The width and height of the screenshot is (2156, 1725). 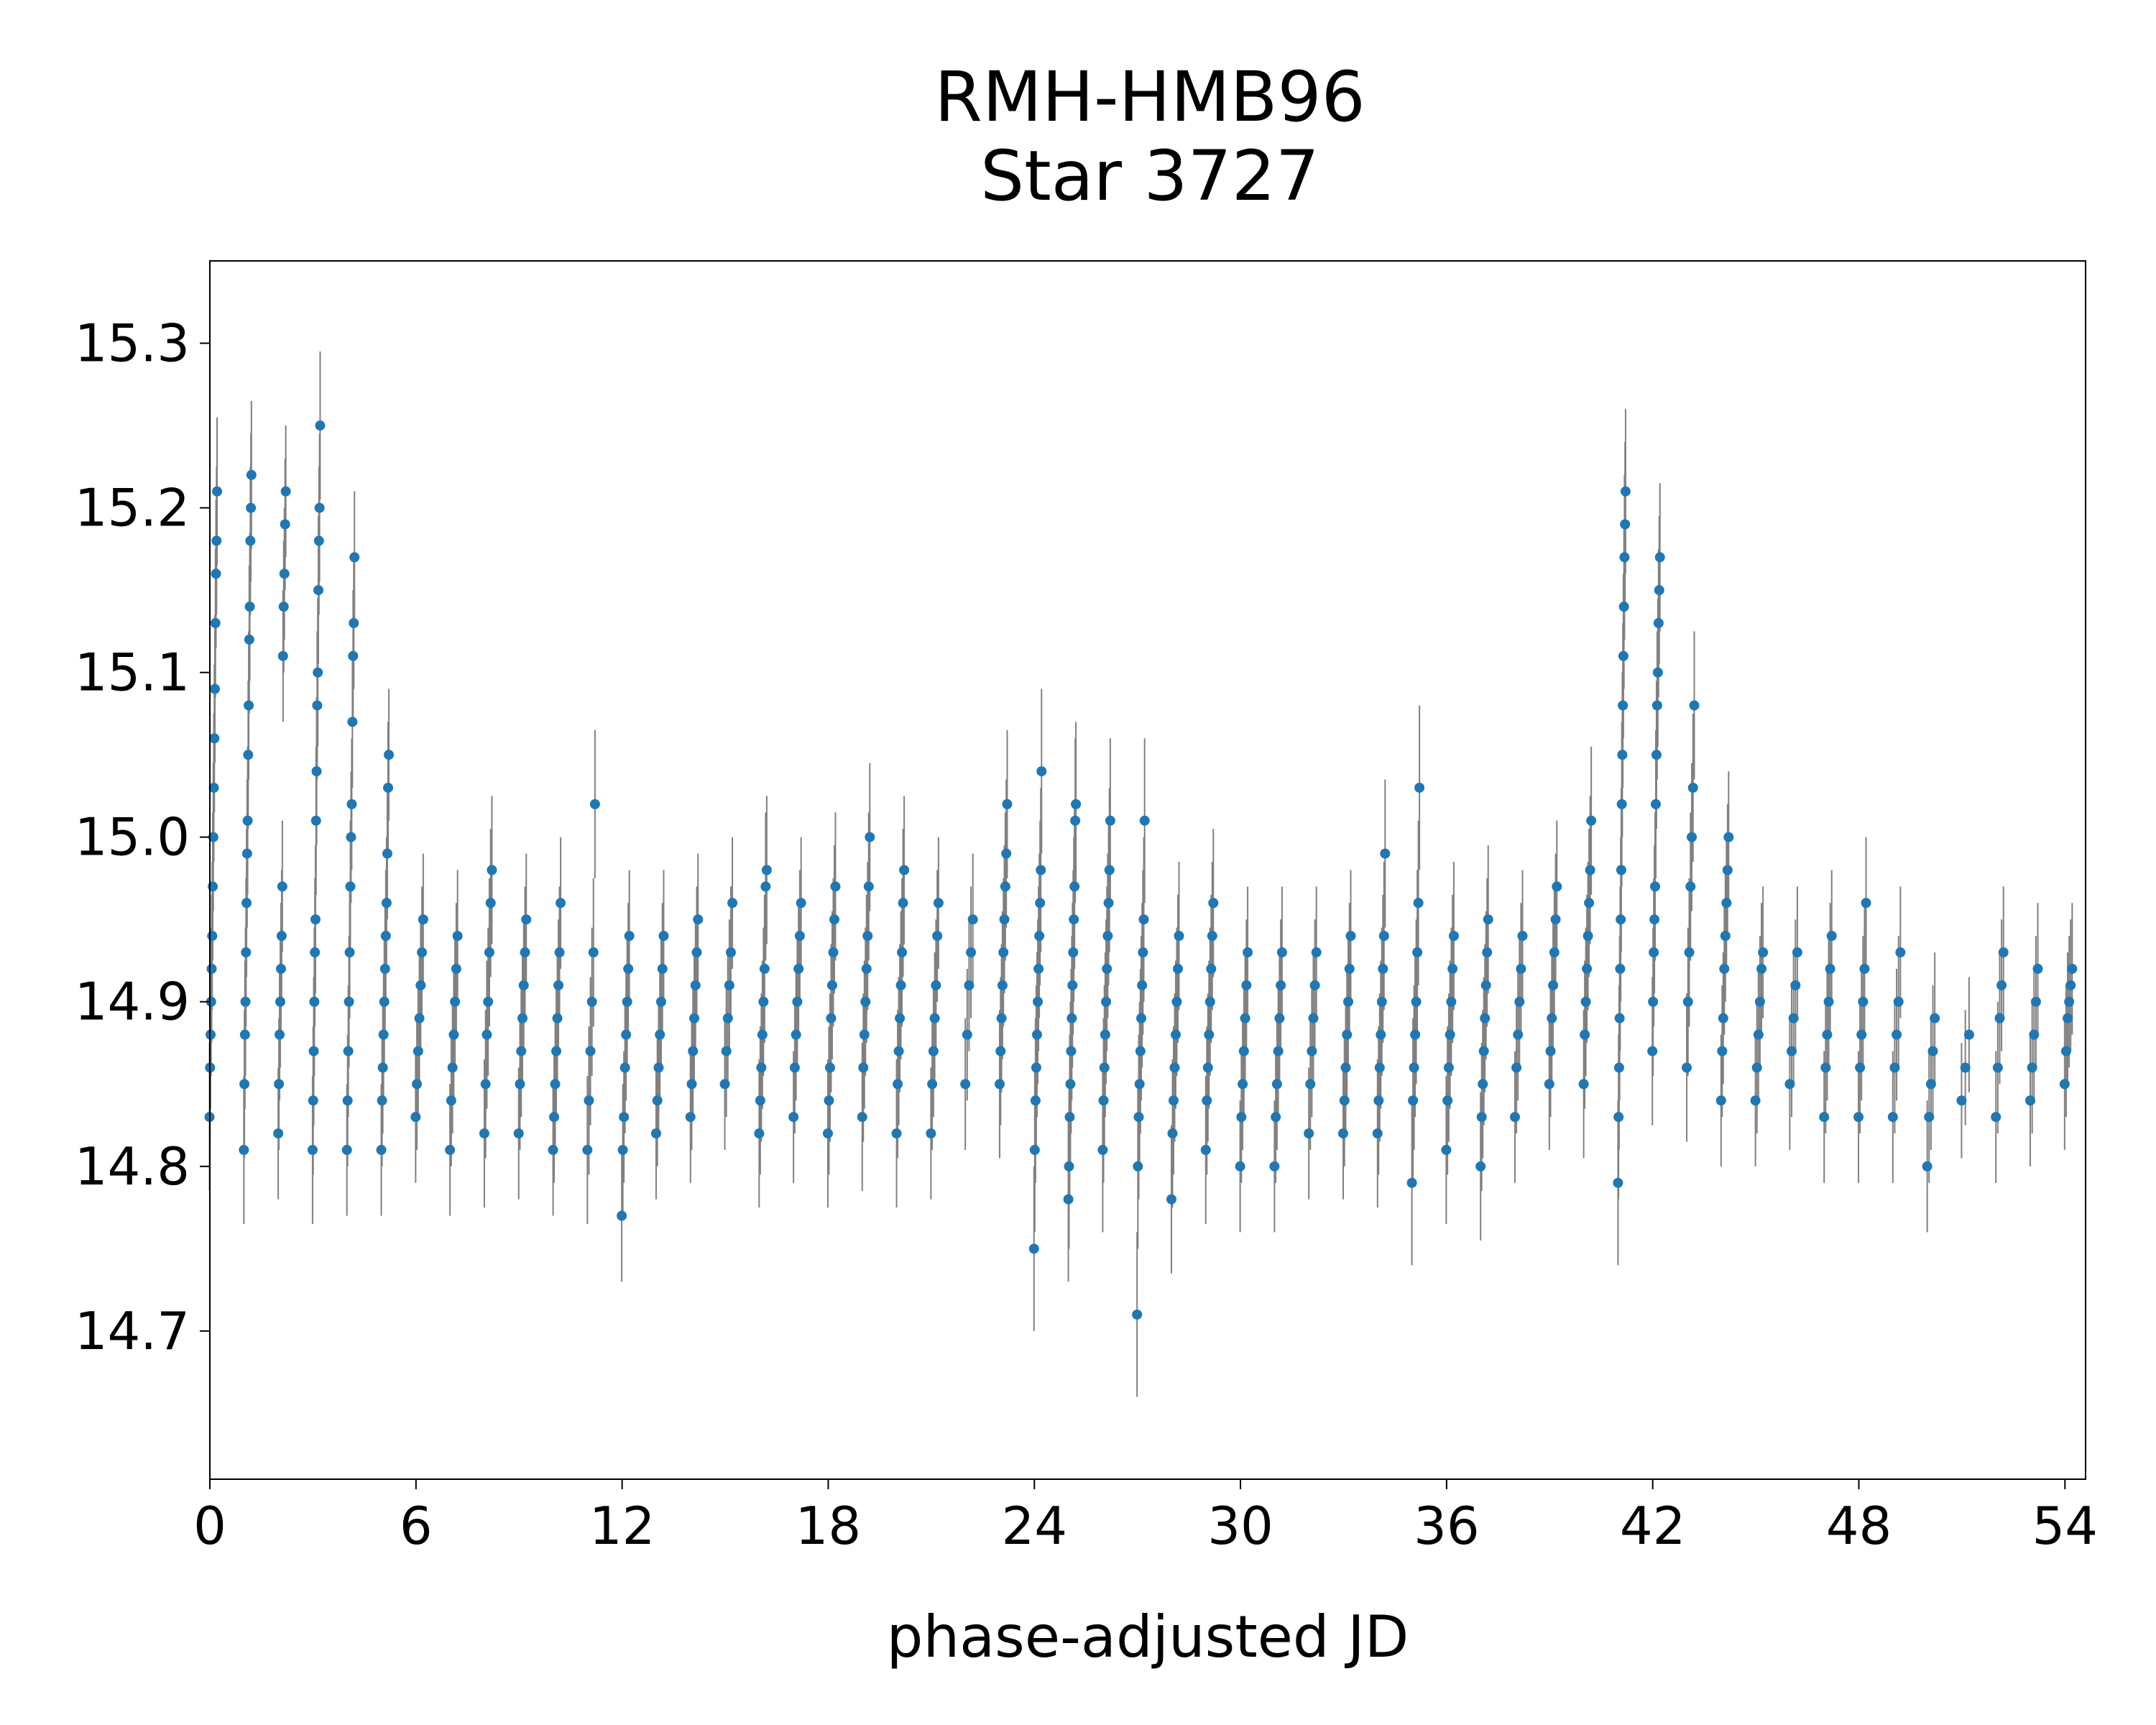 What do you see at coordinates (2065, 1526) in the screenshot?
I see `x-tick-label: 54` at bounding box center [2065, 1526].